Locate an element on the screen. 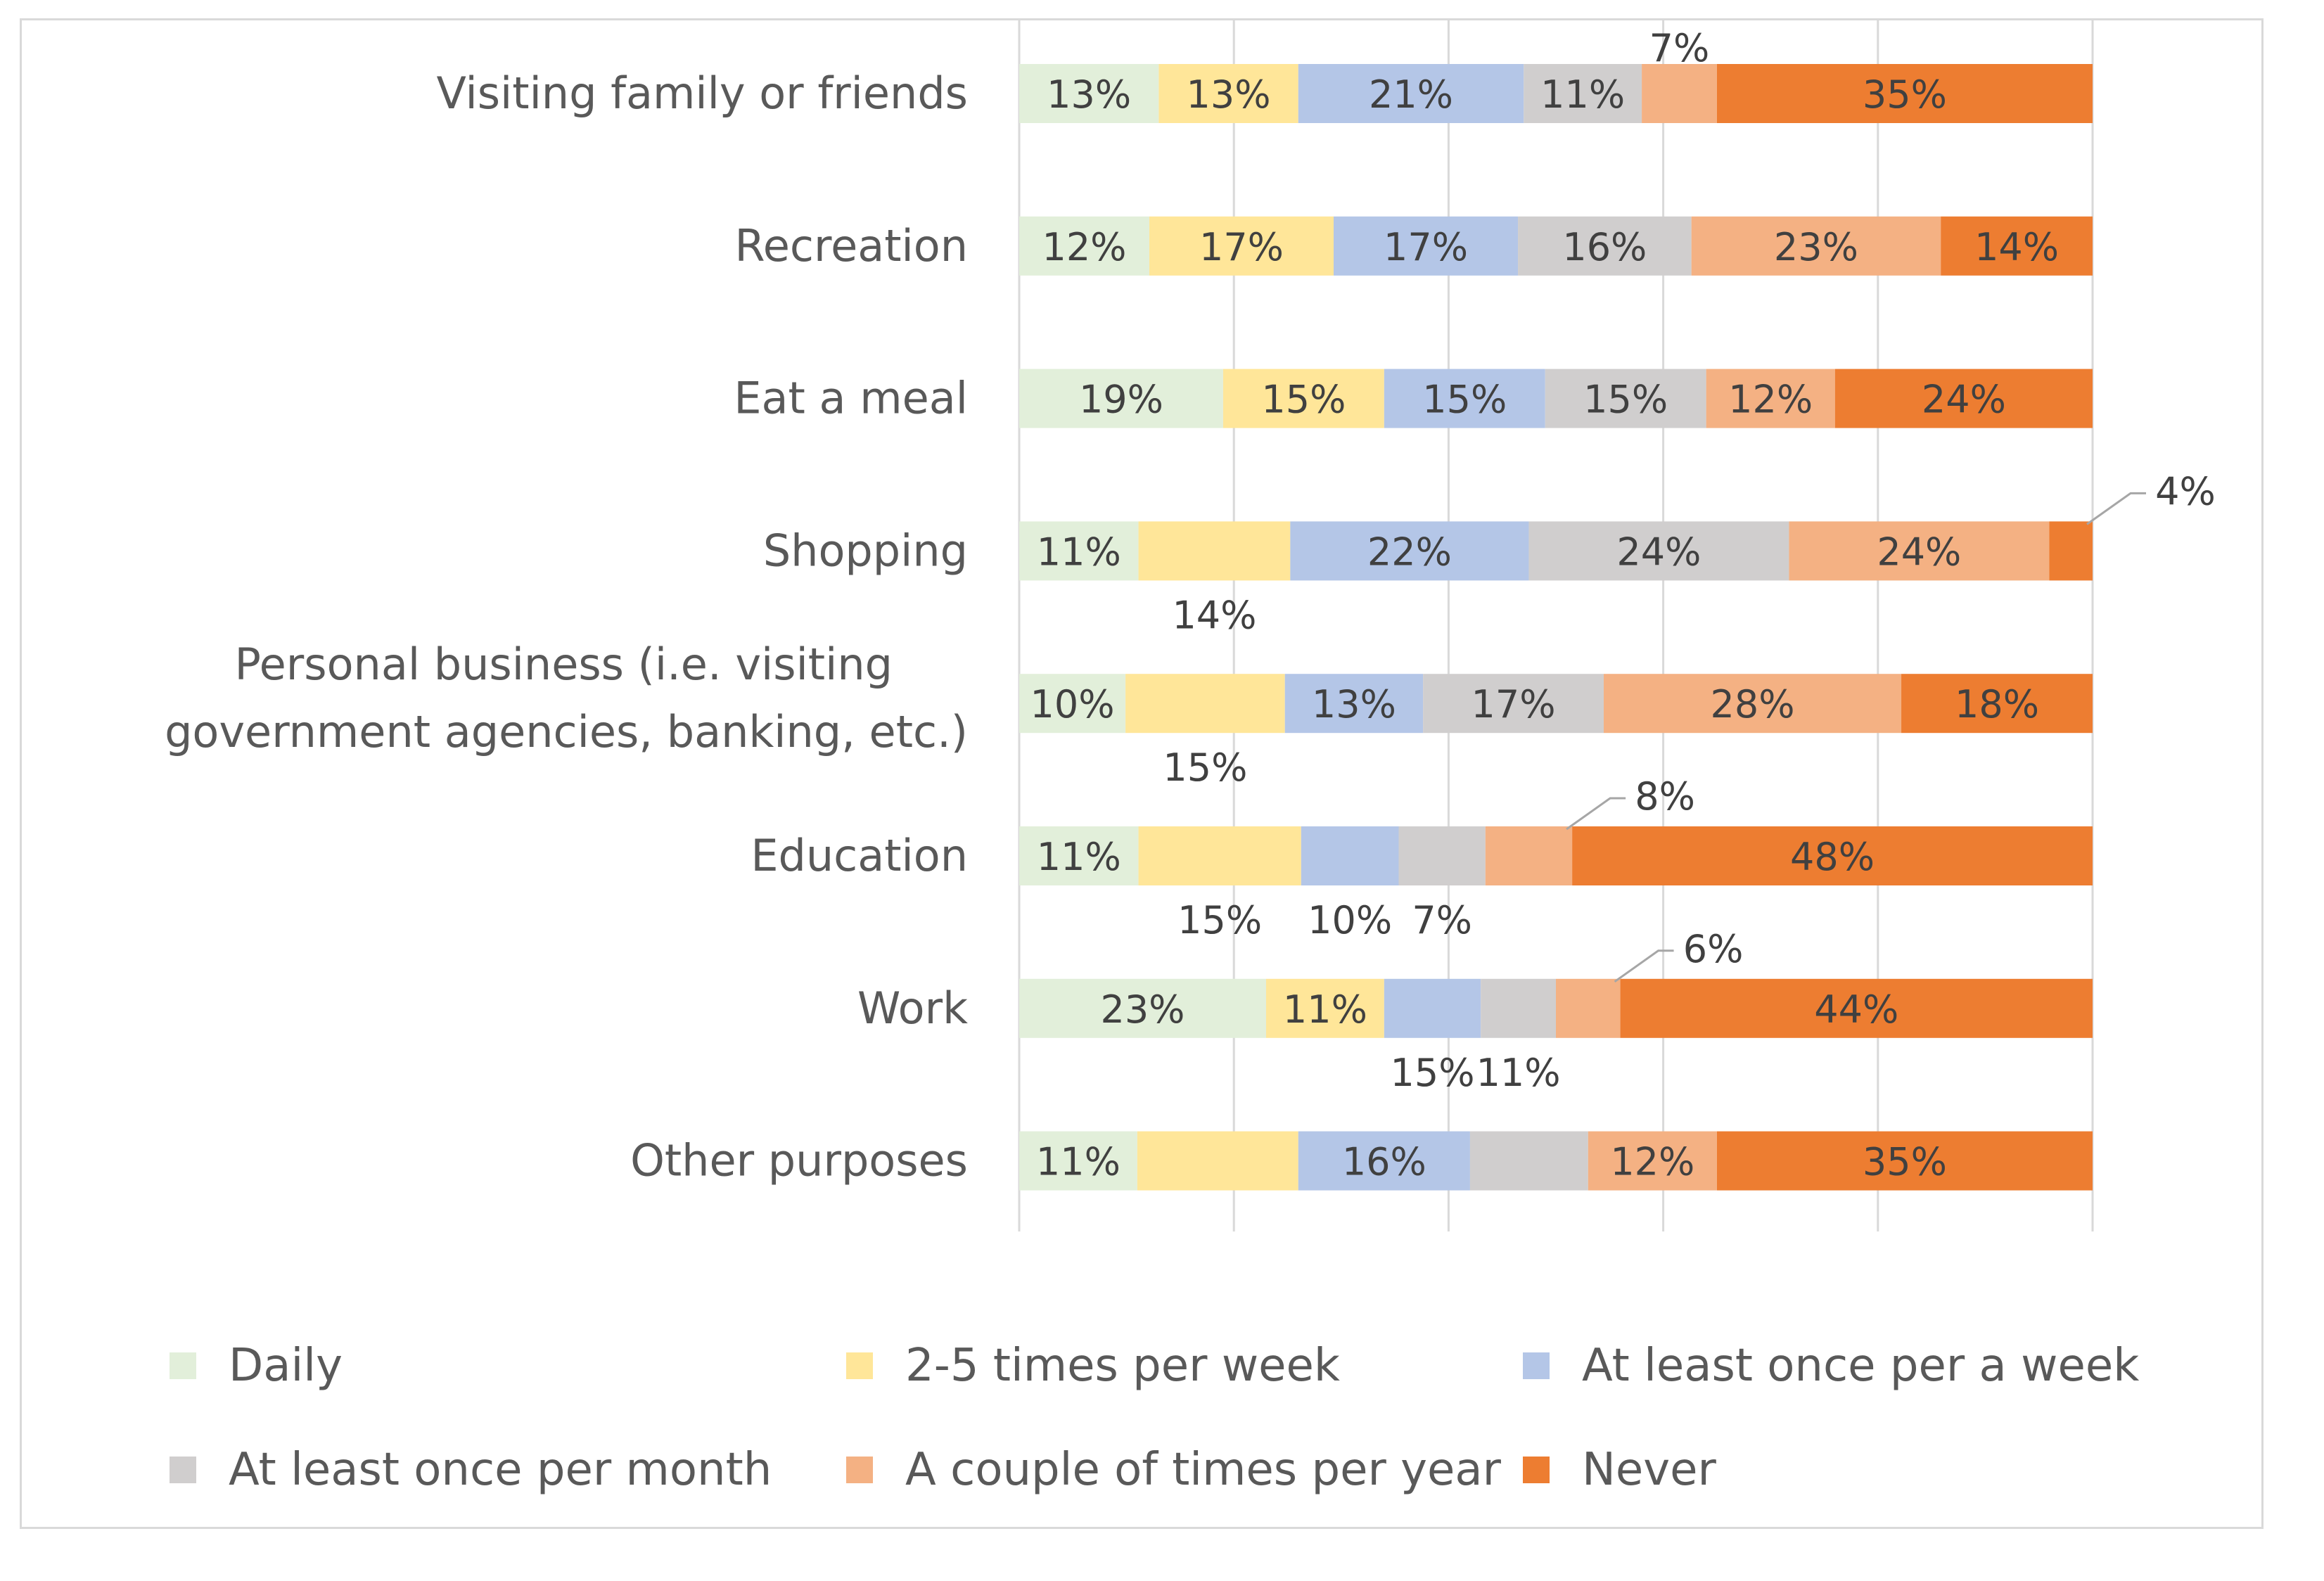 This screenshot has width=2324, height=1581. legend-label-2-5-times-per-week: 2-5 times per week is located at coordinates (1122, 1366).